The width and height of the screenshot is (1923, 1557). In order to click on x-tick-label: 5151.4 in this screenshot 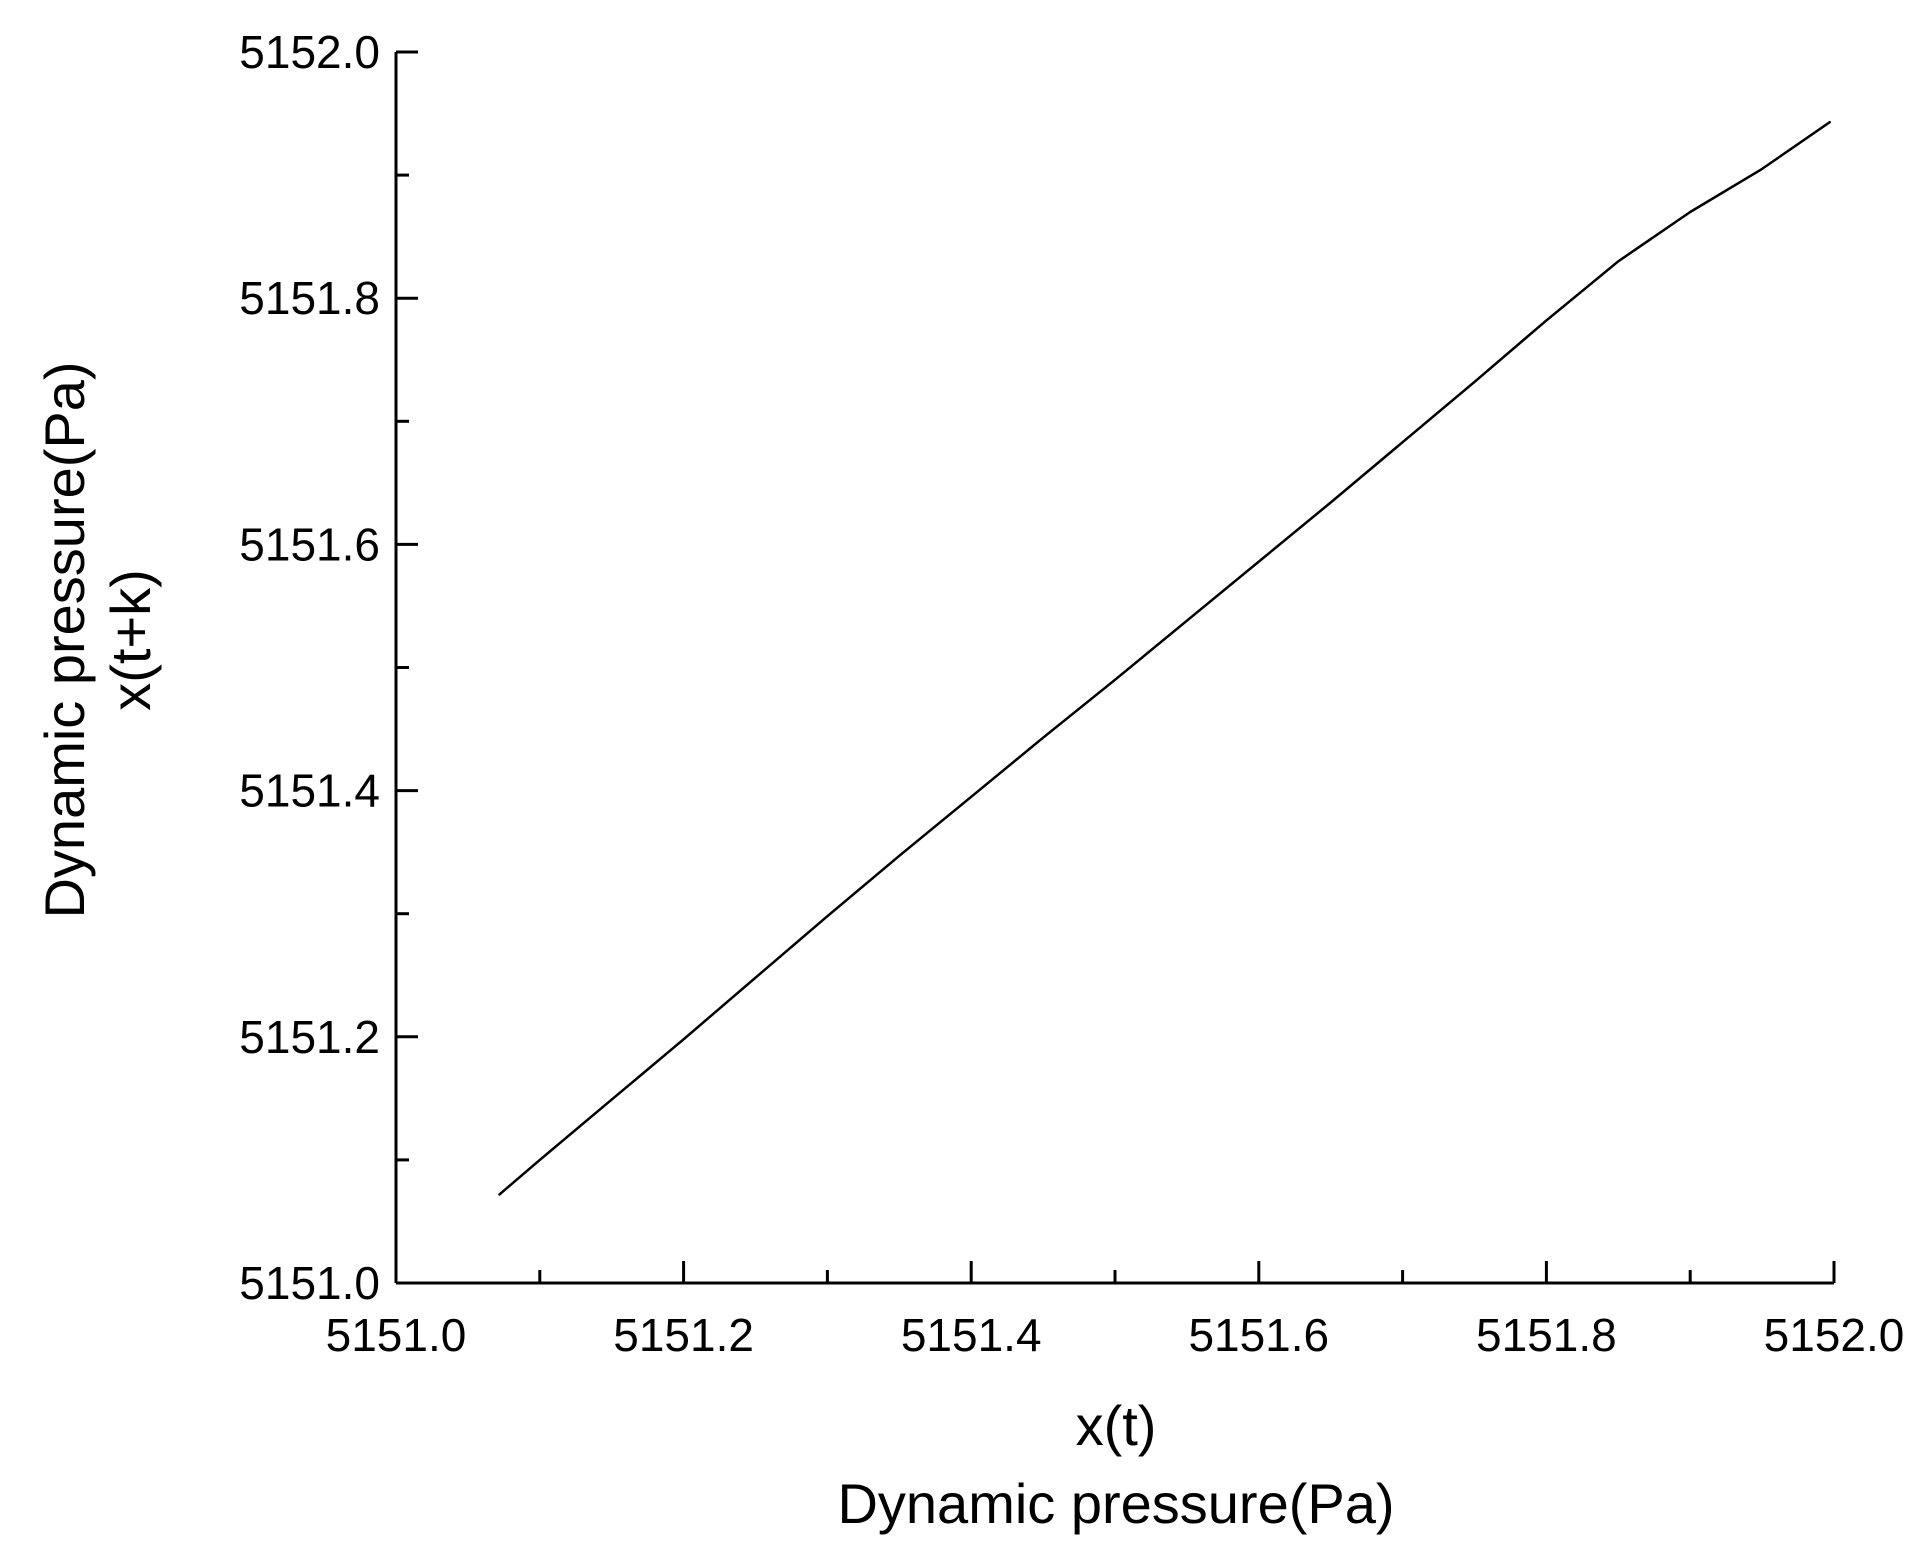, I will do `click(971, 1335)`.